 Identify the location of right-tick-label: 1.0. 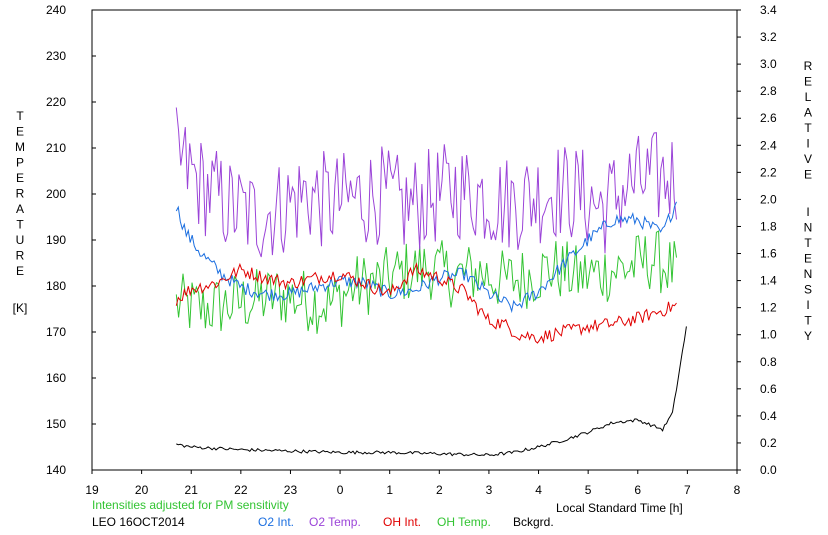
(768, 335).